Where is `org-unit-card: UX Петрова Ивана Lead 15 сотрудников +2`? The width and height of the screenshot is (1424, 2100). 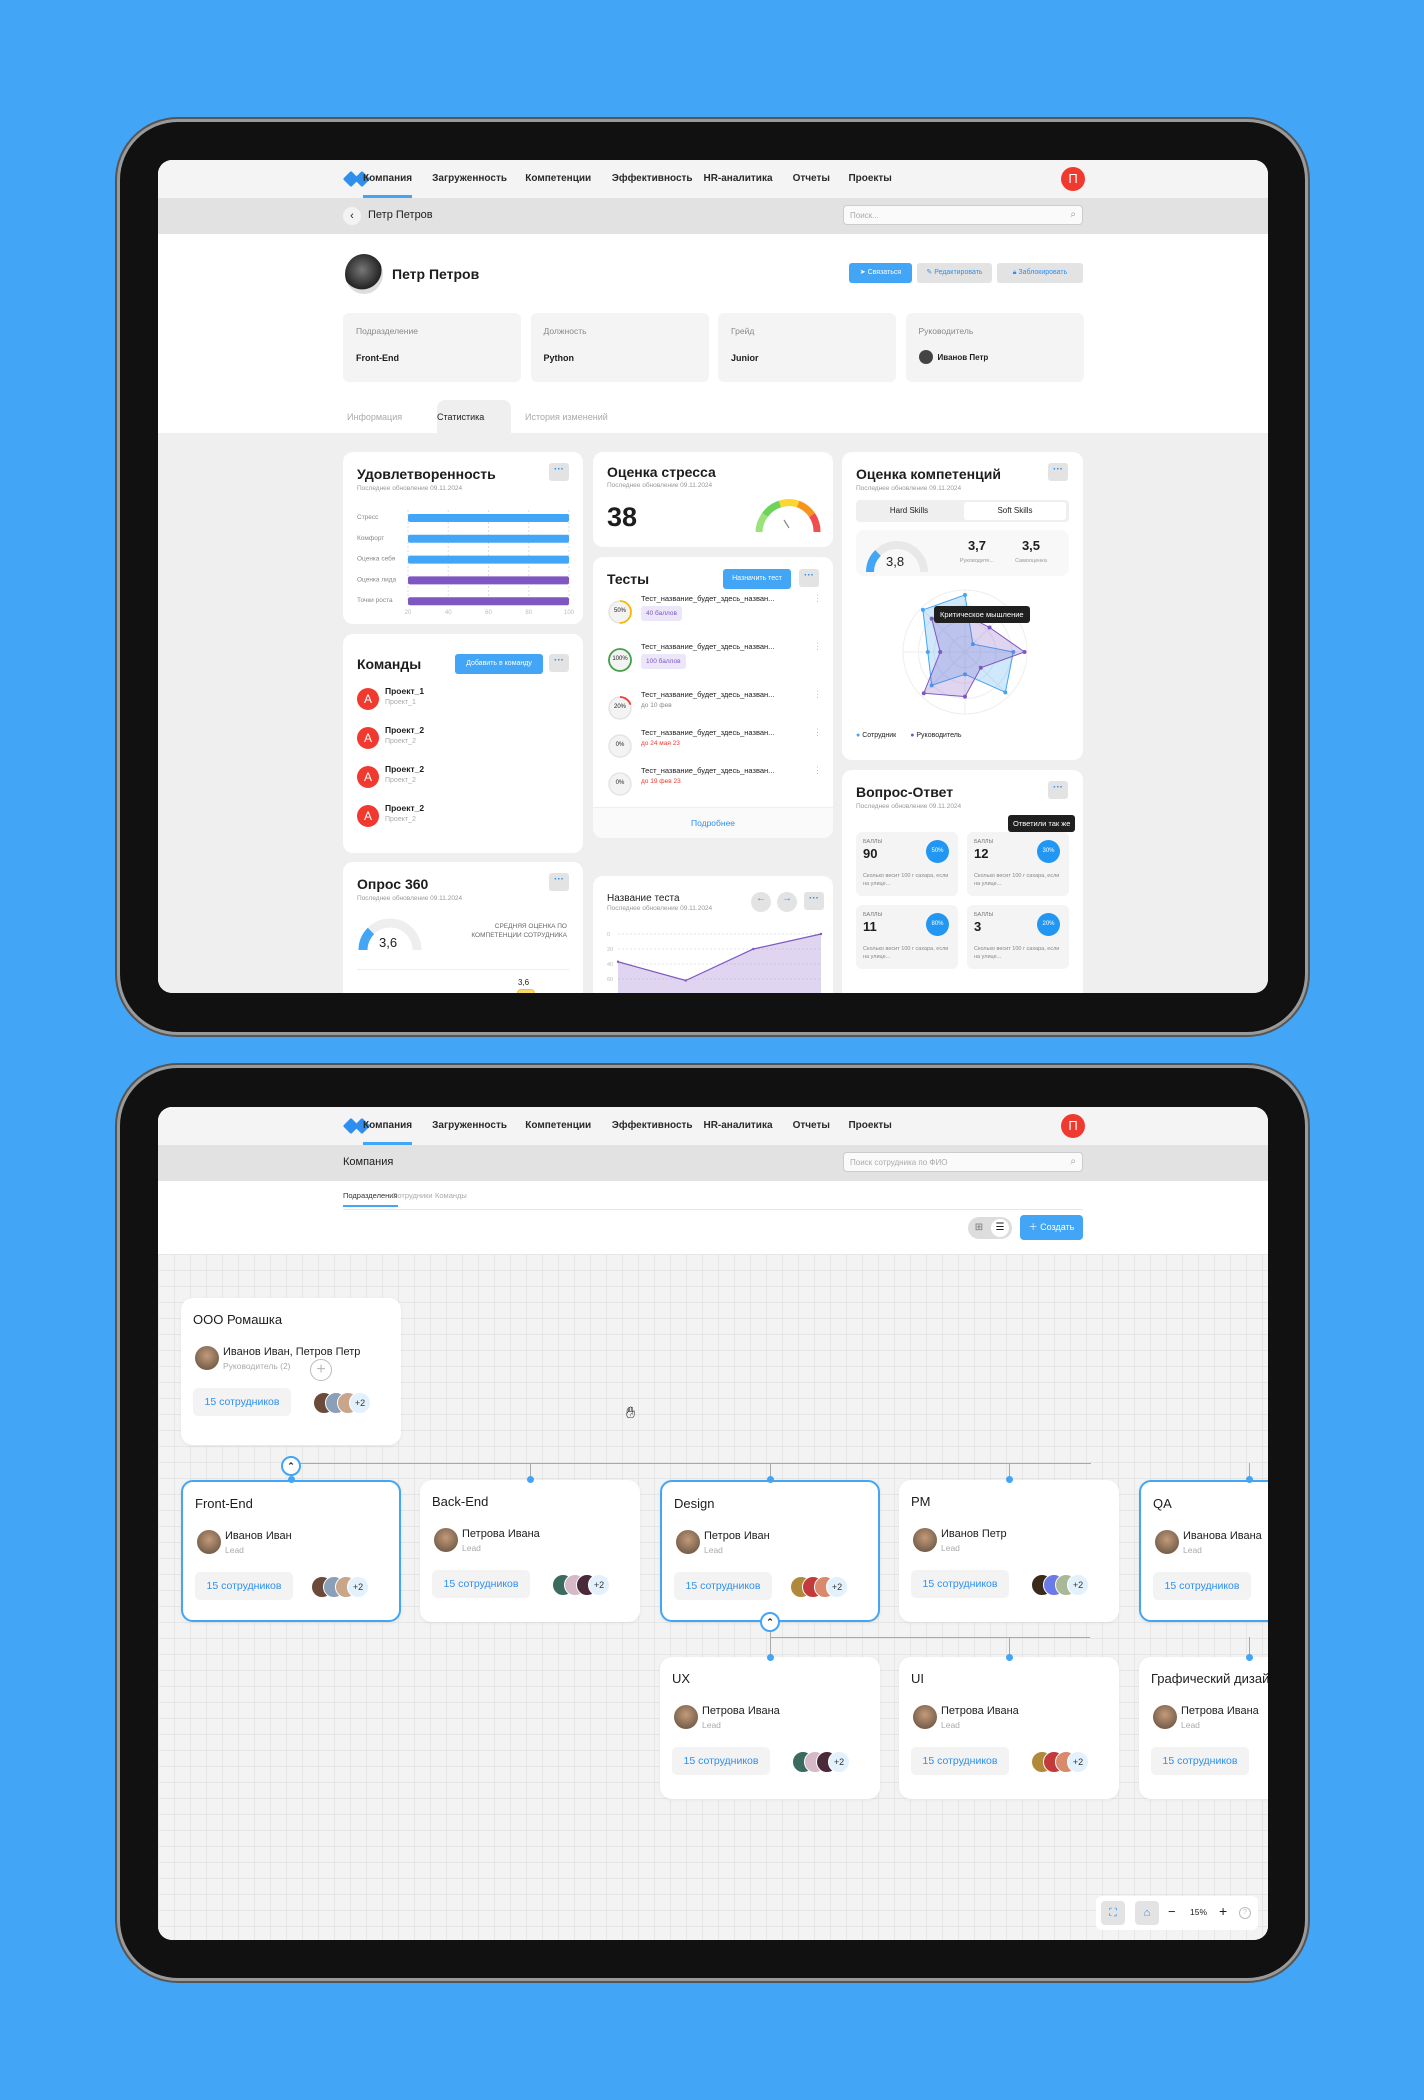
org-unit-card: UX Петрова Ивана Lead 15 сотрудников +2 is located at coordinates (770, 1728).